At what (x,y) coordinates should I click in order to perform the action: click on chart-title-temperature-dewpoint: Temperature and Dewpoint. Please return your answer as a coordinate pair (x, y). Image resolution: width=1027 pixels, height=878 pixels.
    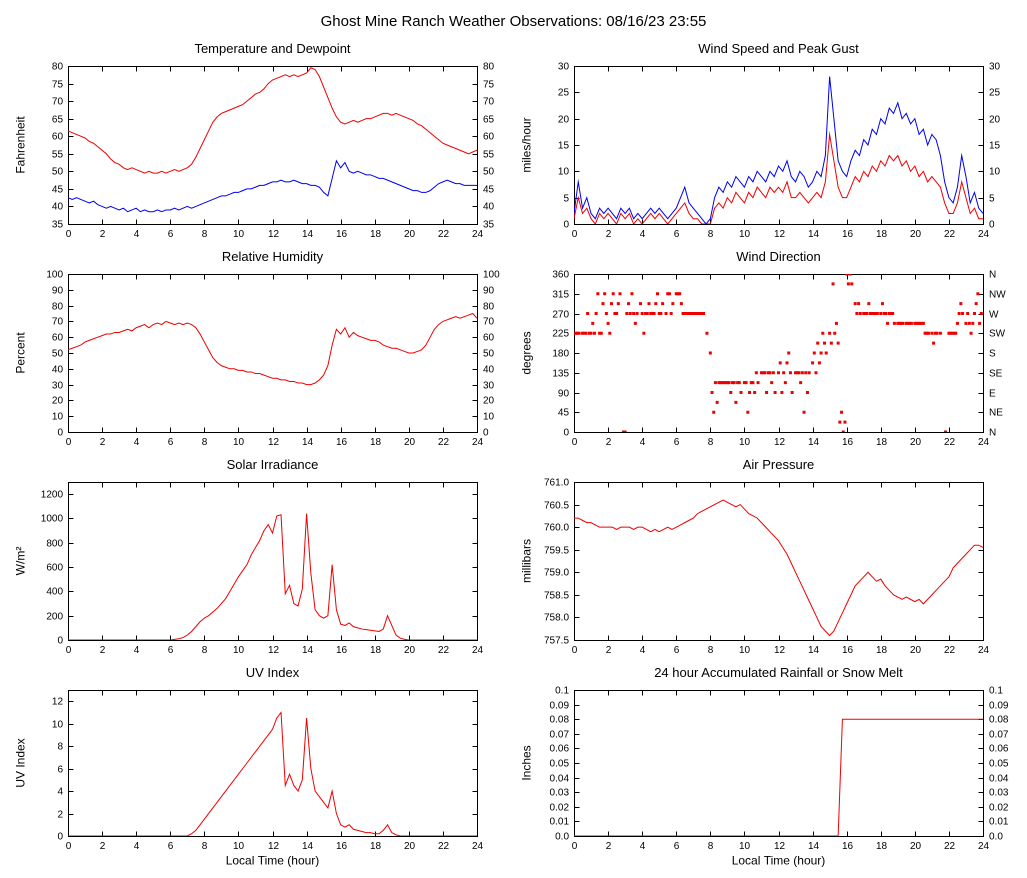
    Looking at the image, I should click on (272, 48).